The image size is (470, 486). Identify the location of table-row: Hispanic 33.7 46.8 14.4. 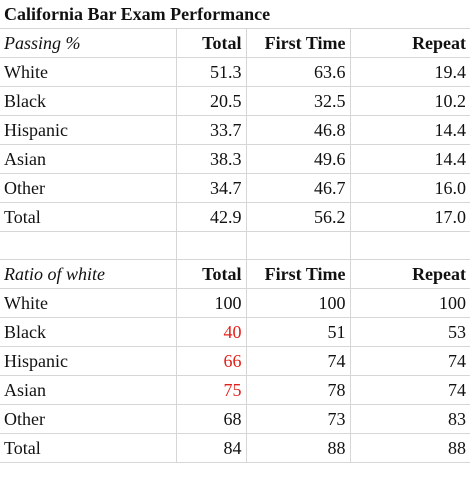
(235, 130).